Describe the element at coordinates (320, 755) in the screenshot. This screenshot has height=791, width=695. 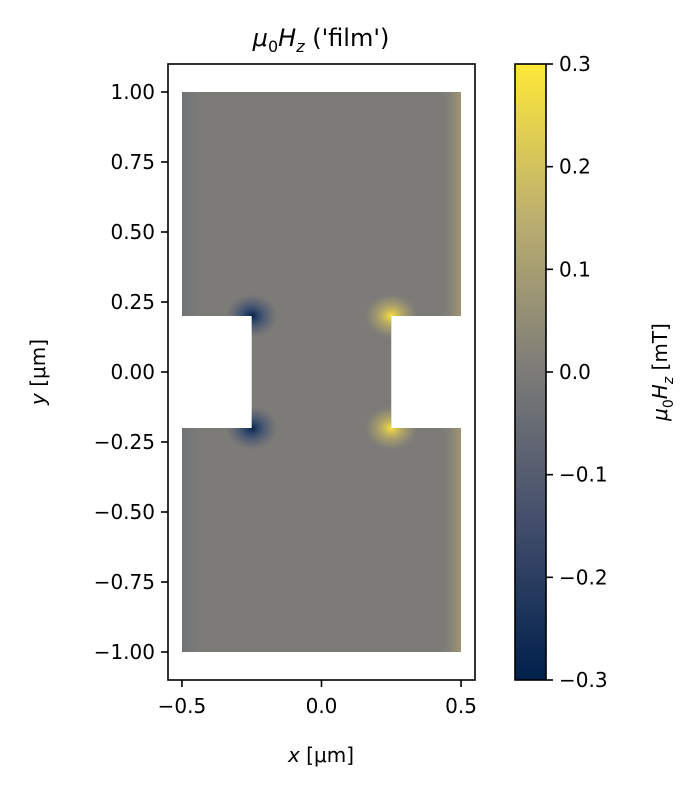
I see `x-axis-label: x [μm]` at that location.